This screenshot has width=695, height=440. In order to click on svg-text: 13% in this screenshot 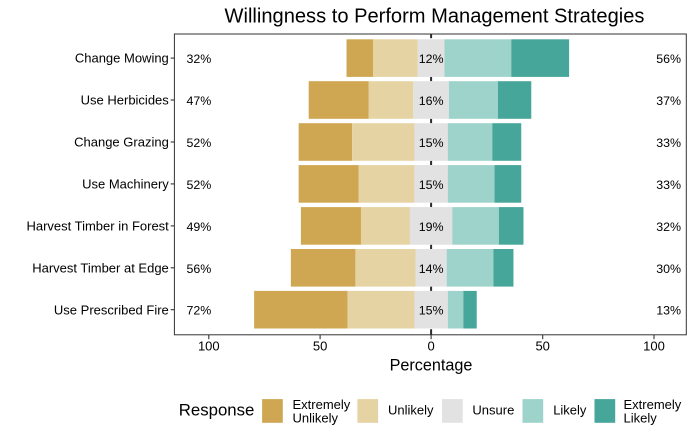, I will do `click(668, 311)`.